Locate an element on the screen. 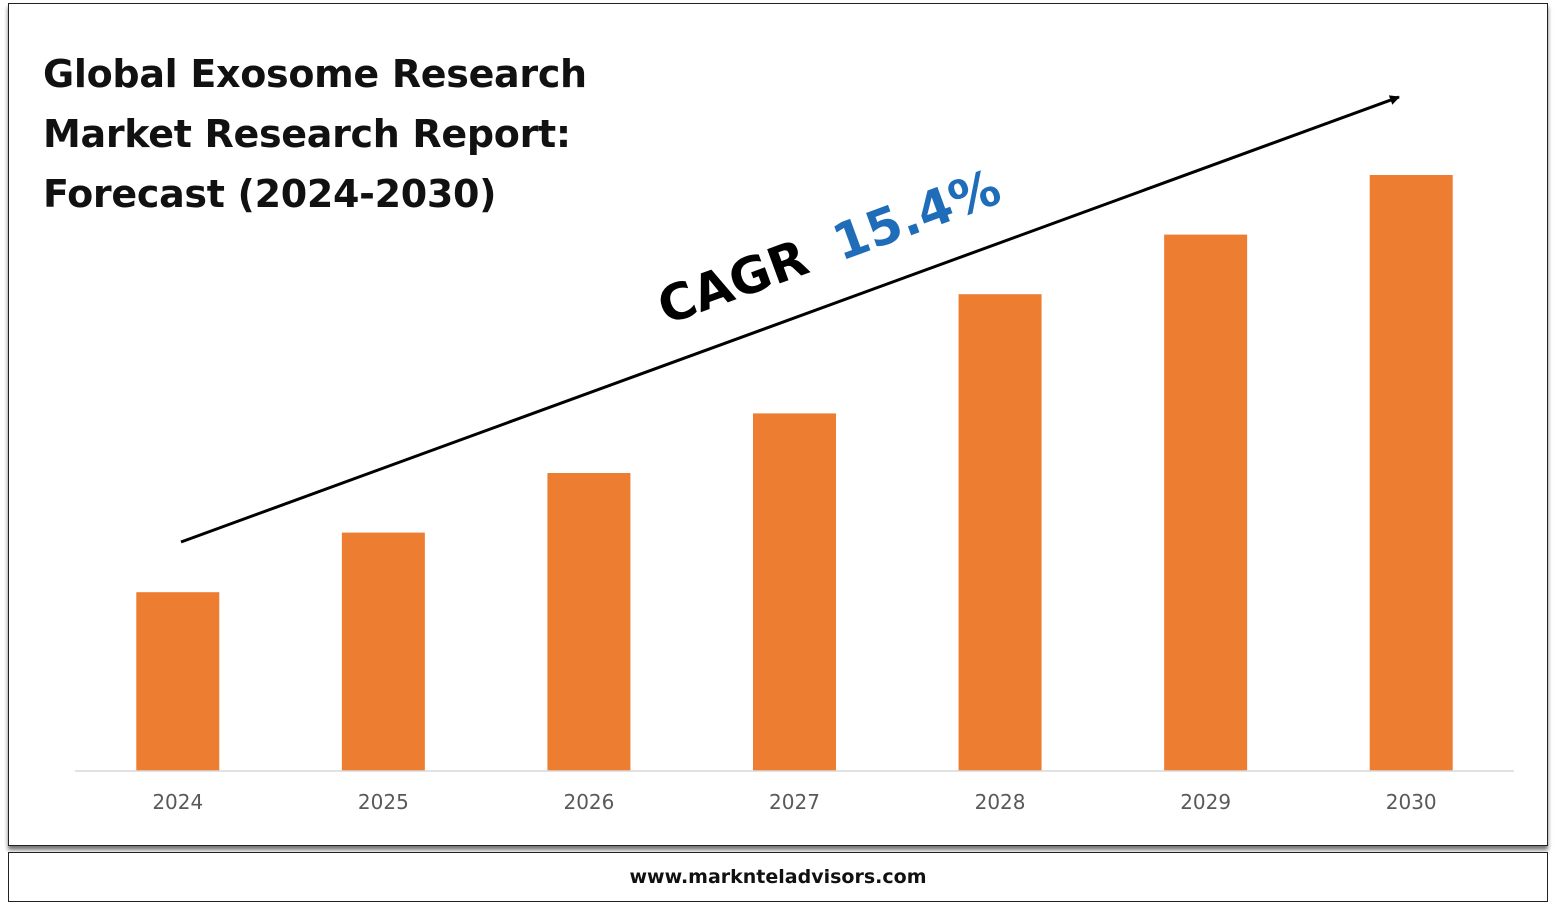  tick-label-2027: 2027 is located at coordinates (794, 802).